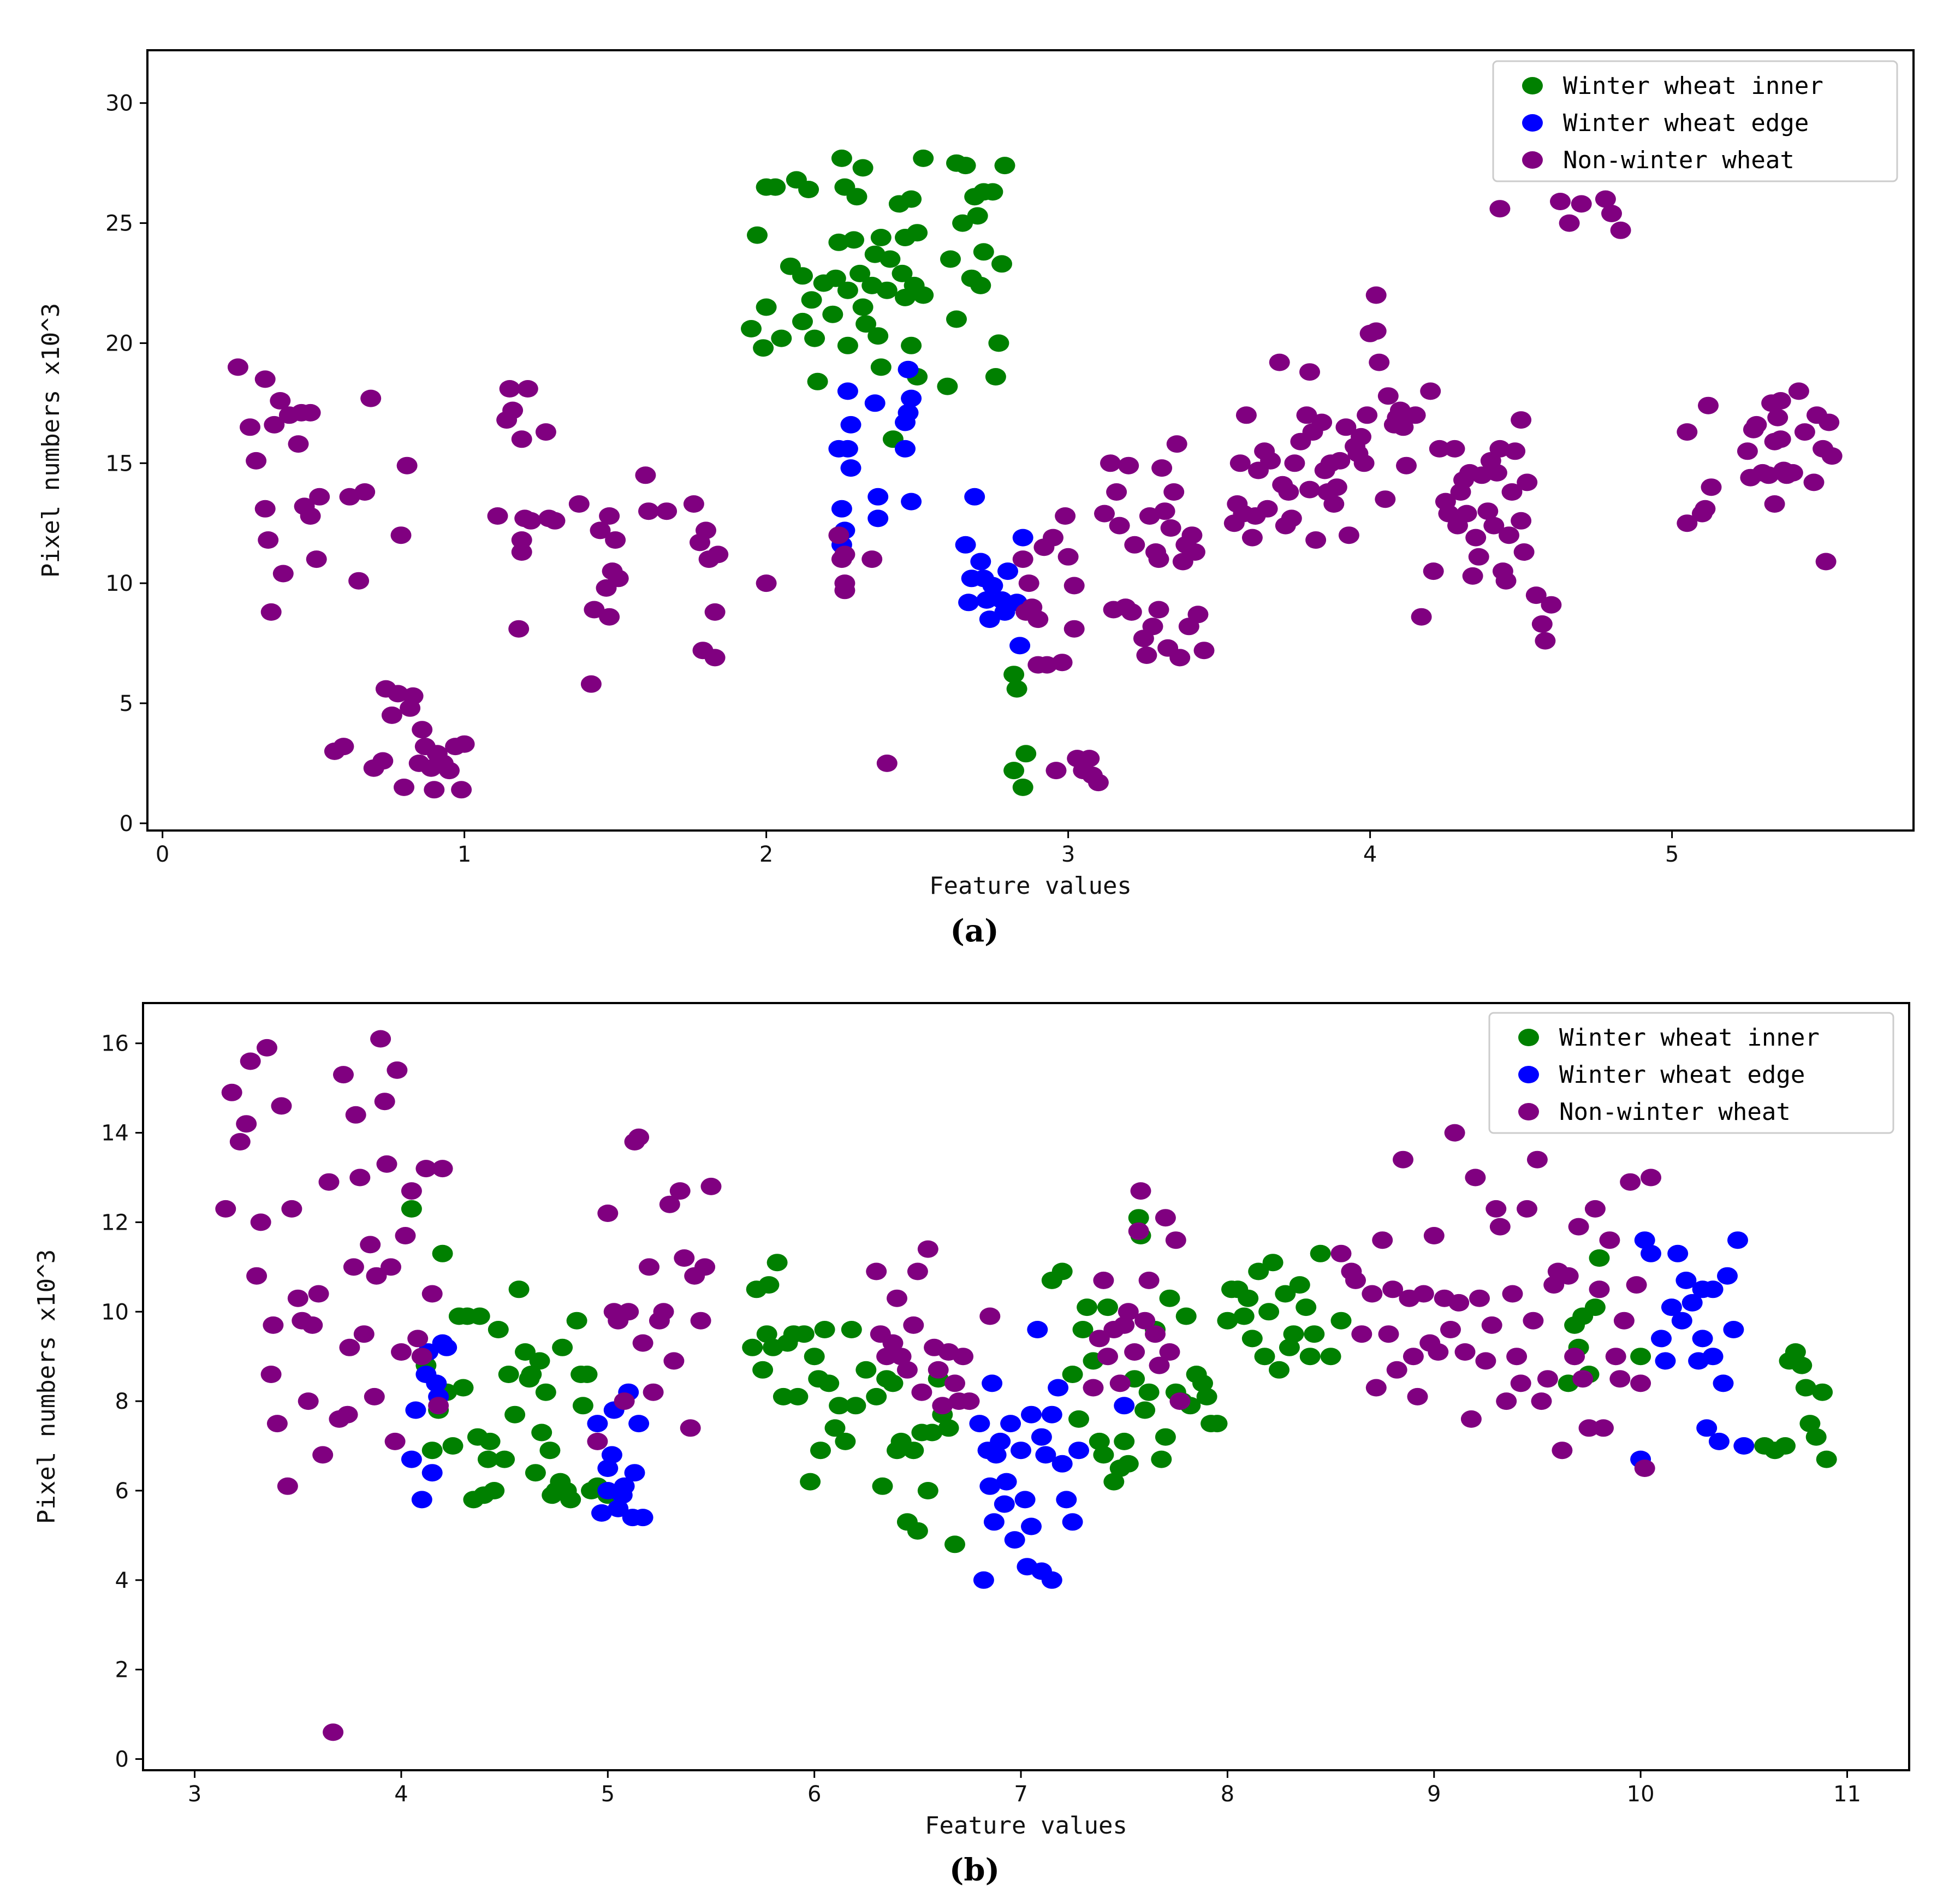  What do you see at coordinates (1370, 855) in the screenshot?
I see `x-tick-label: 4` at bounding box center [1370, 855].